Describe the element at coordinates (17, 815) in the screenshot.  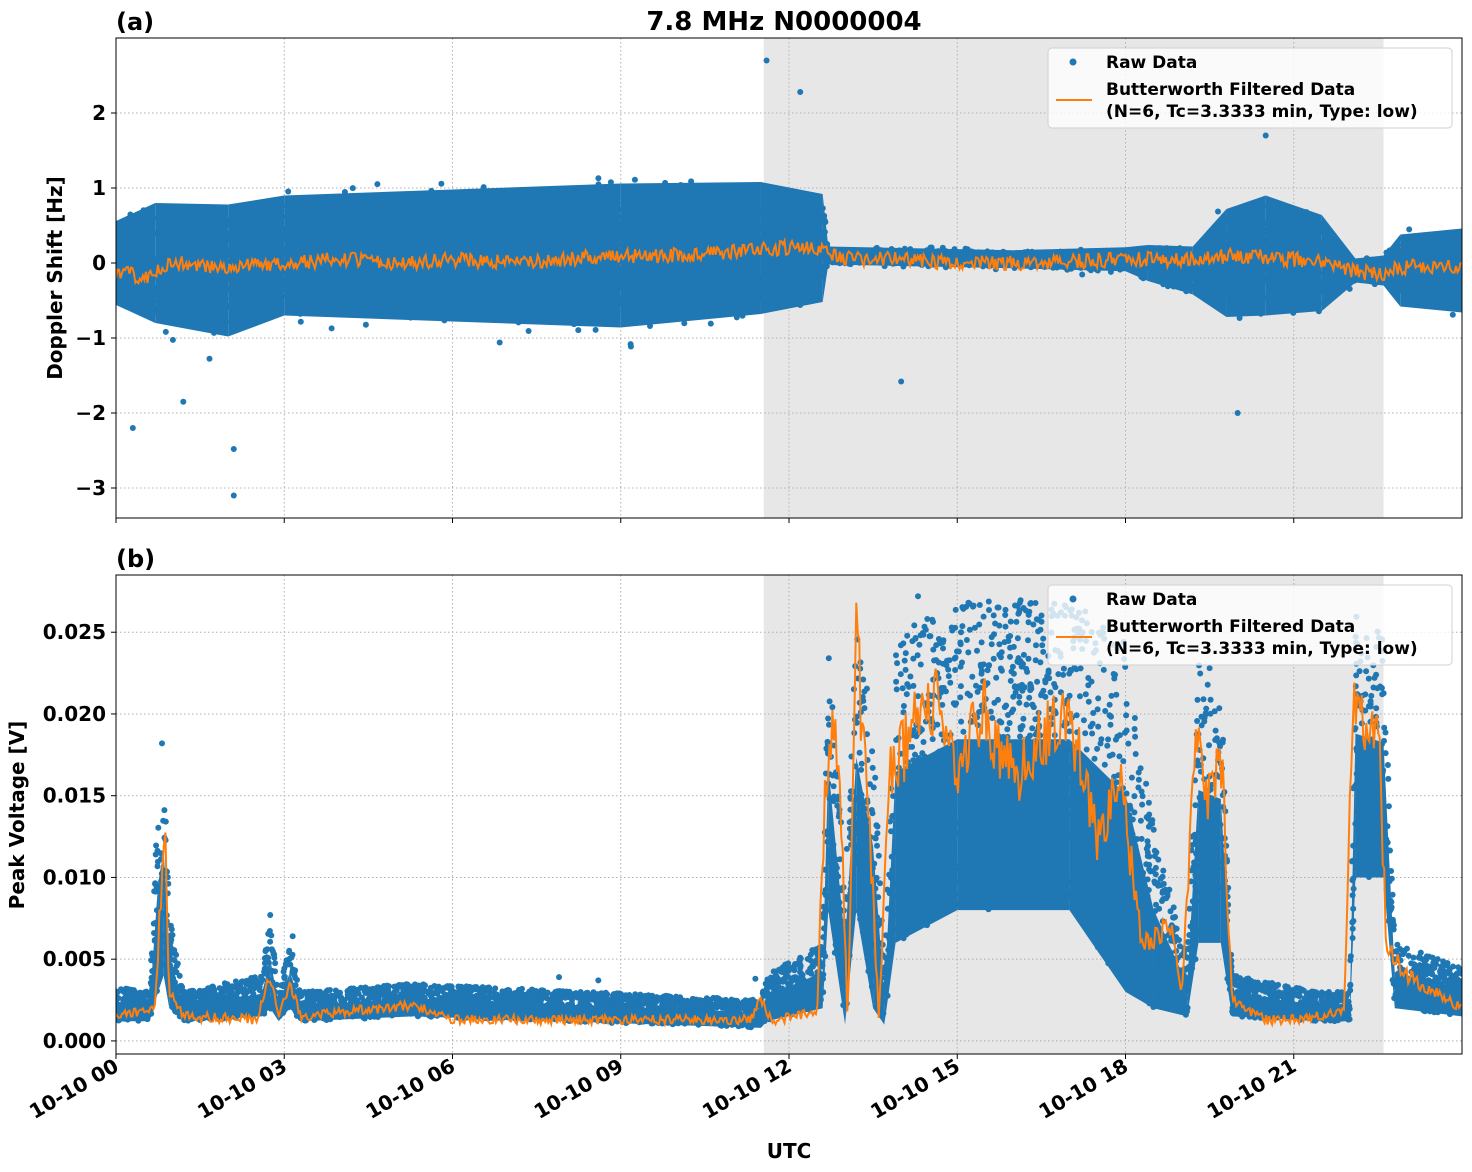
I see `panel-b-ylabel: Peak Voltage [V]` at that location.